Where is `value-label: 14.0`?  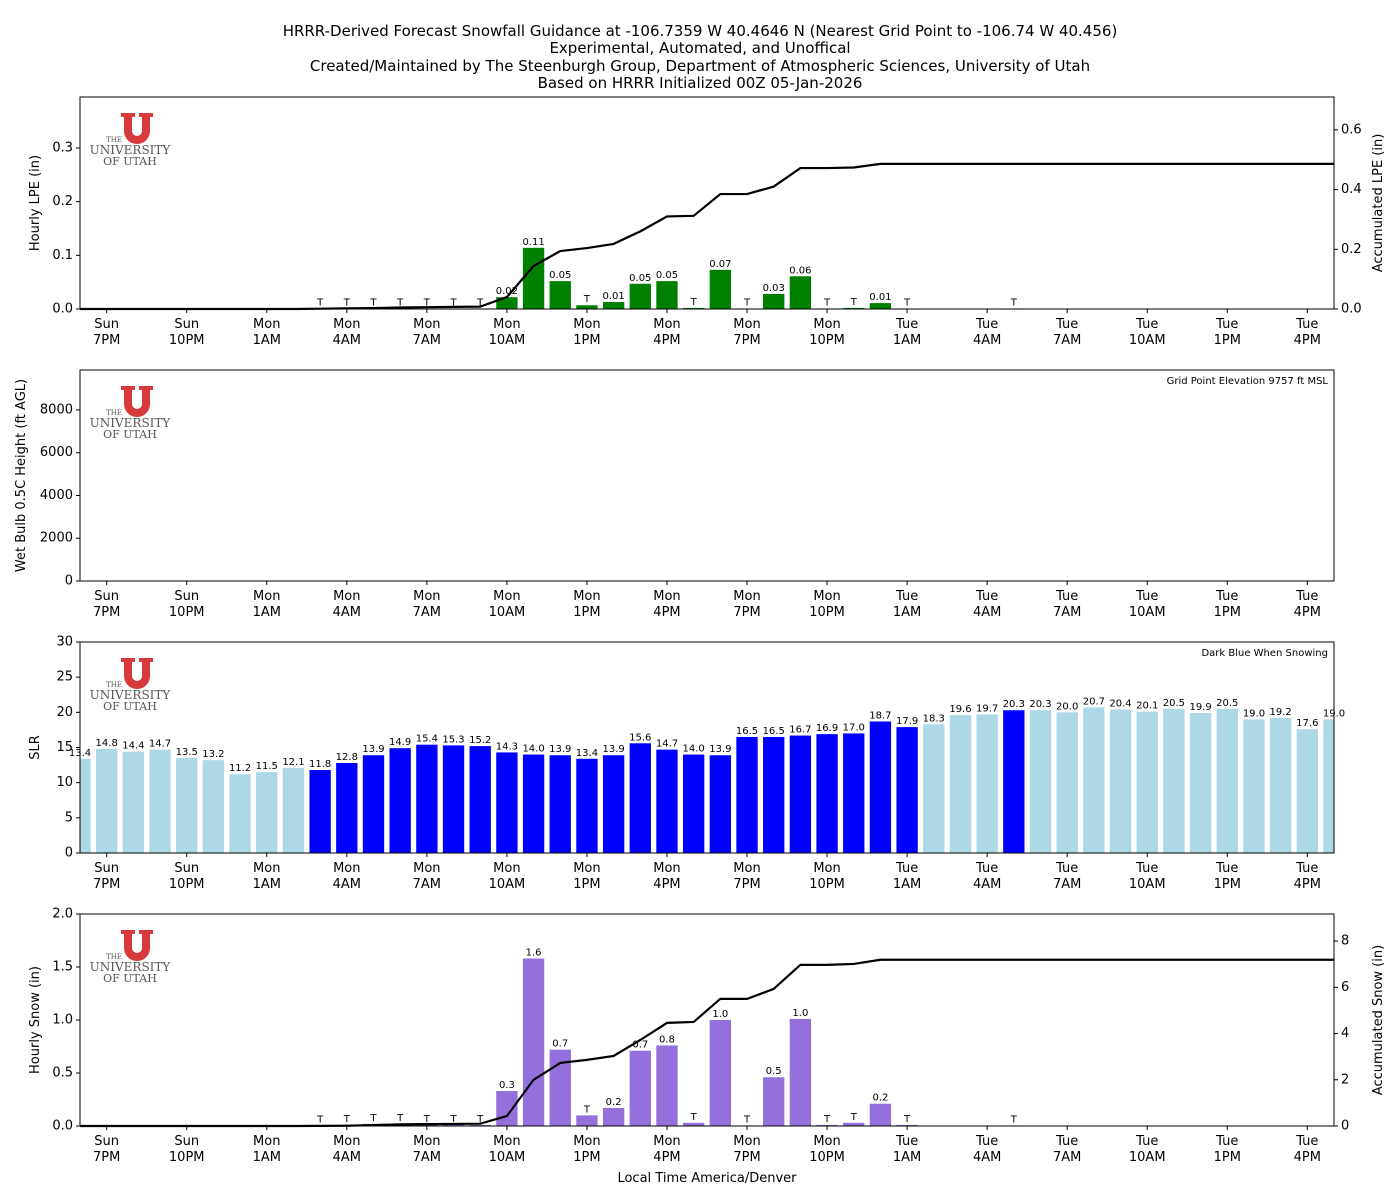 value-label: 14.0 is located at coordinates (533, 749).